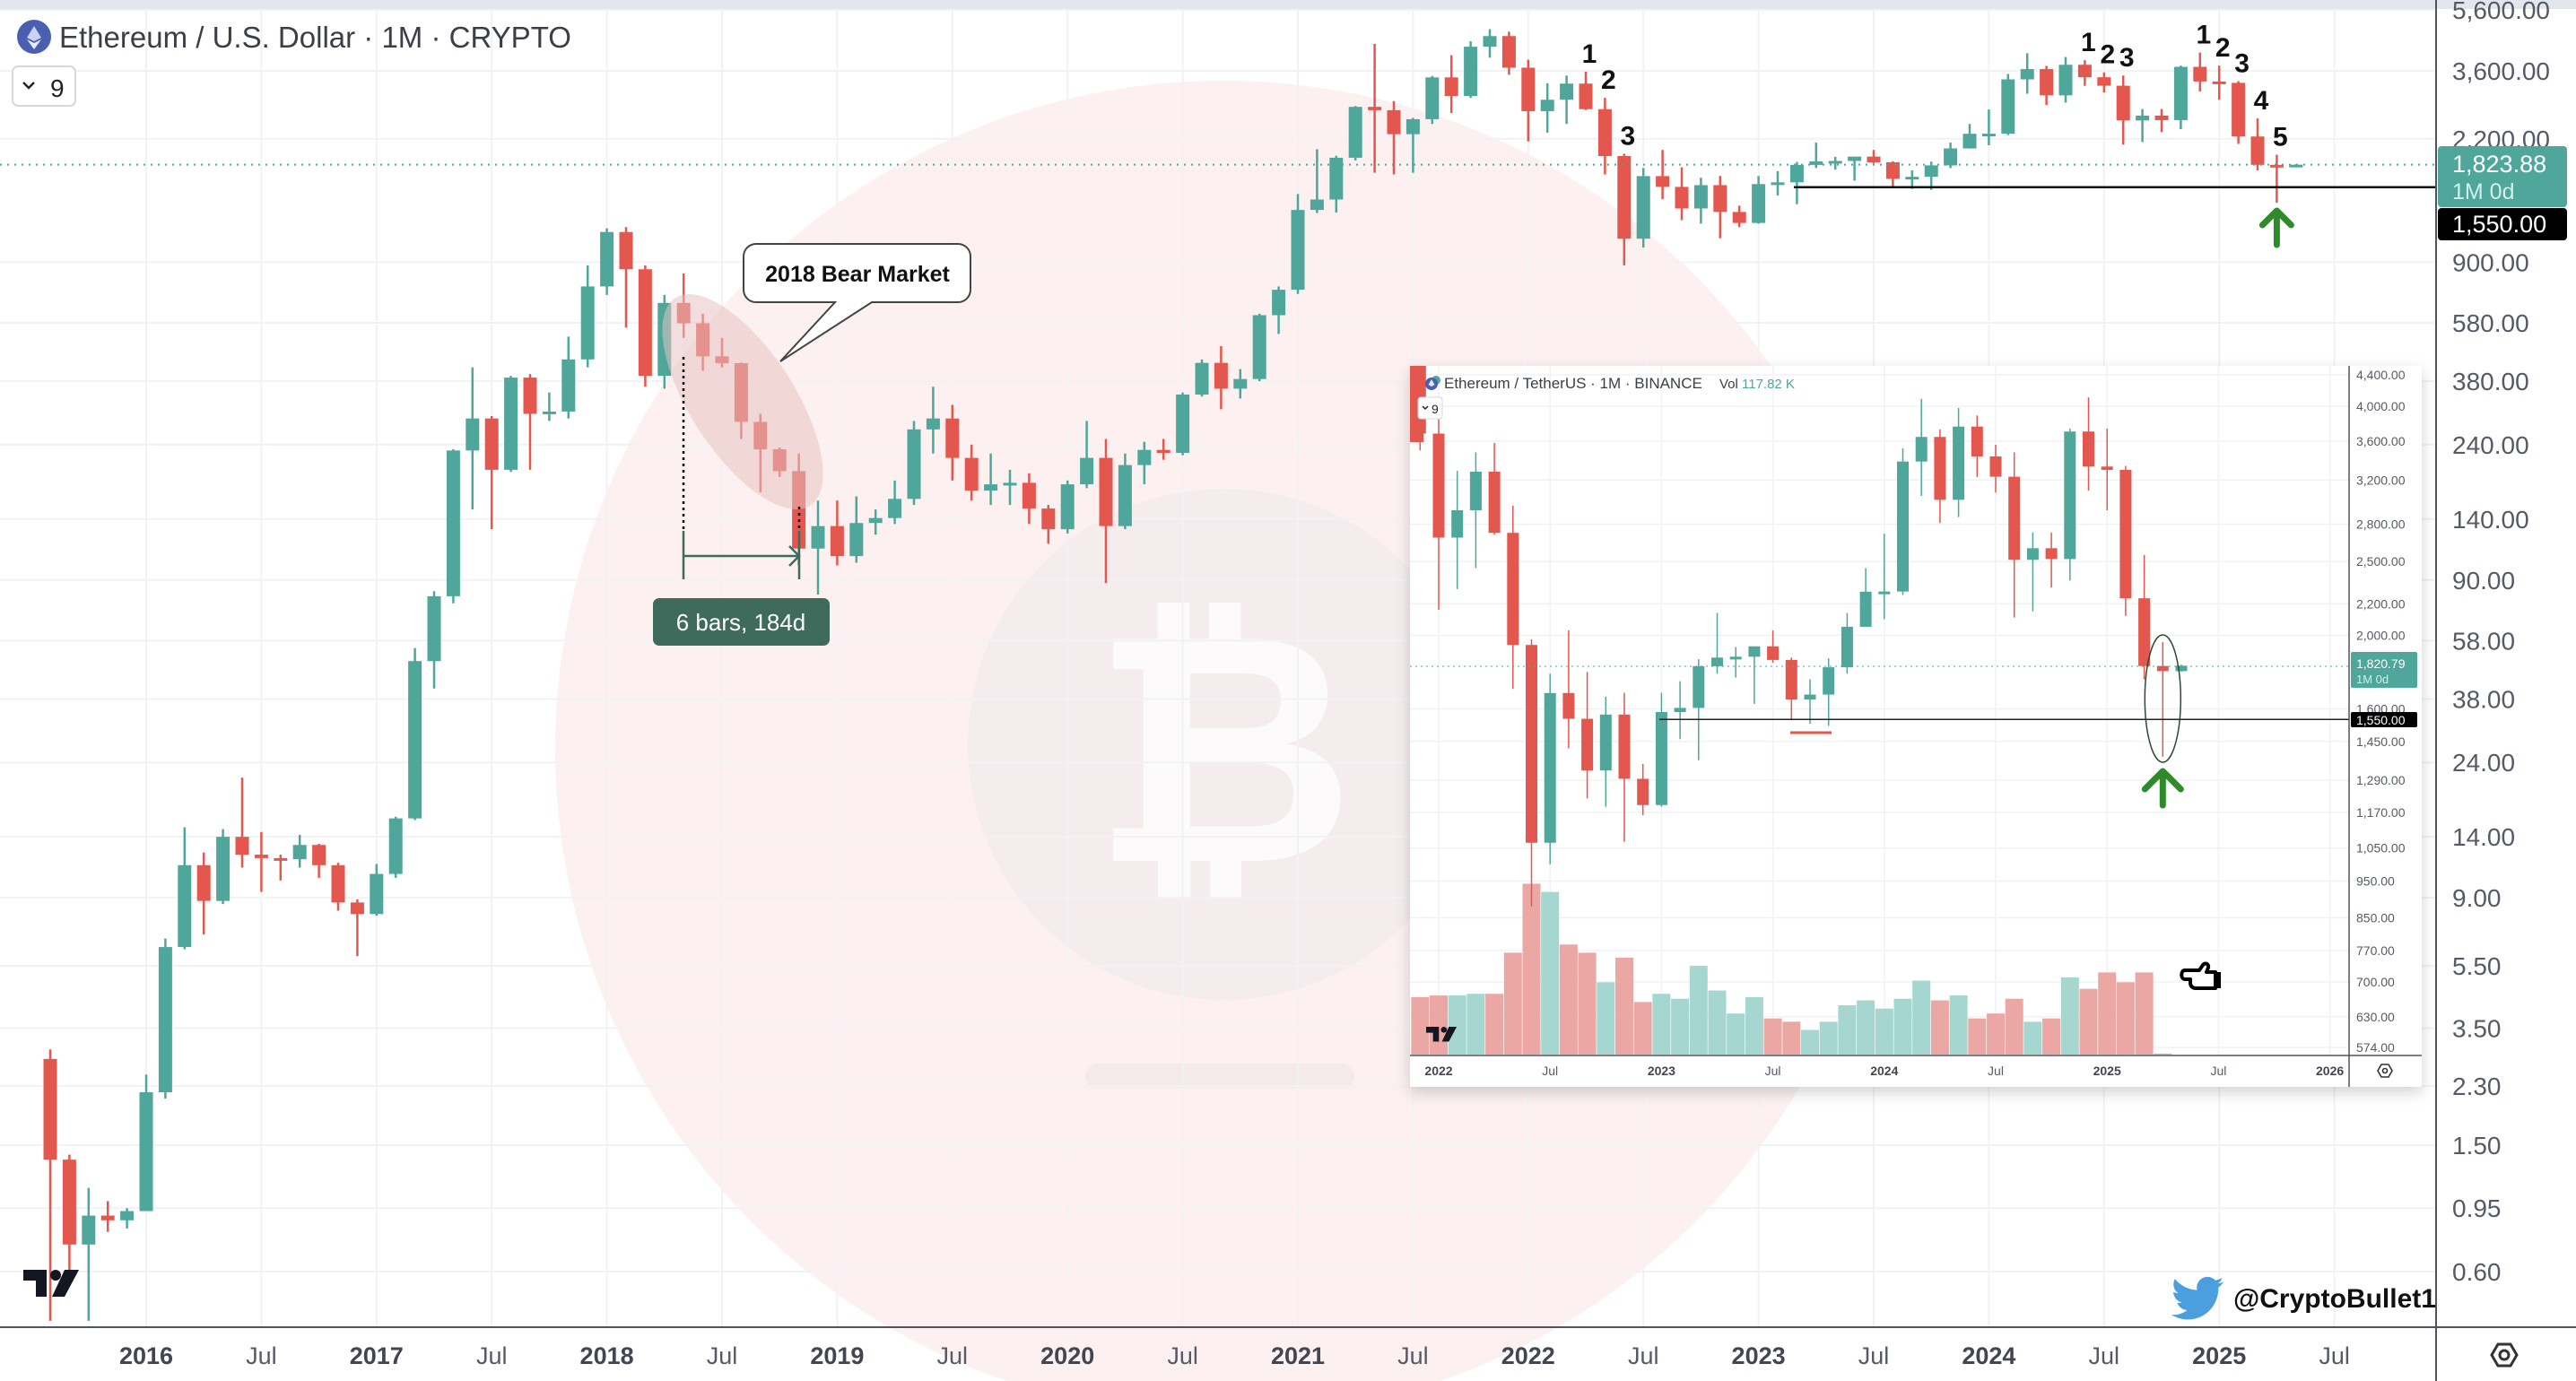  I want to click on inset-price-axis-label: 850.00, so click(2375, 918).